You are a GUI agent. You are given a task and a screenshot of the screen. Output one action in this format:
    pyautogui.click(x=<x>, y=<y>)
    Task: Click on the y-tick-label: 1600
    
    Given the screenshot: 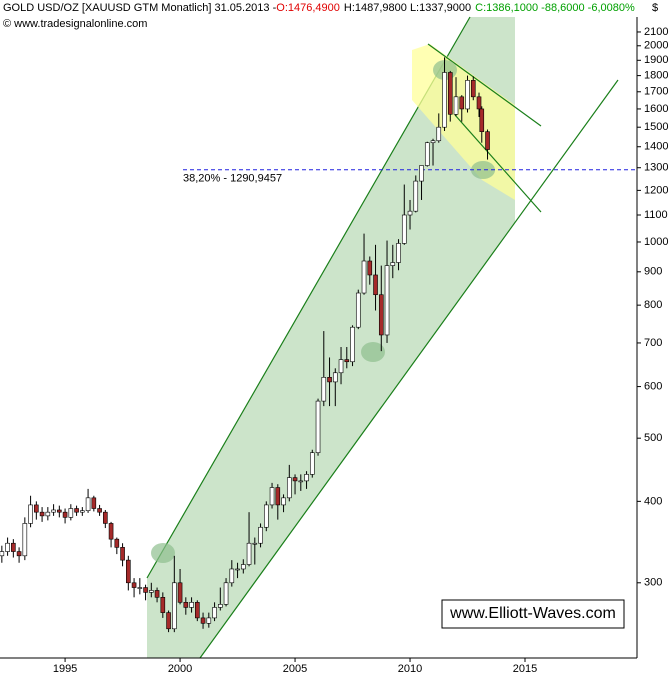 What is the action you would take?
    pyautogui.click(x=656, y=109)
    